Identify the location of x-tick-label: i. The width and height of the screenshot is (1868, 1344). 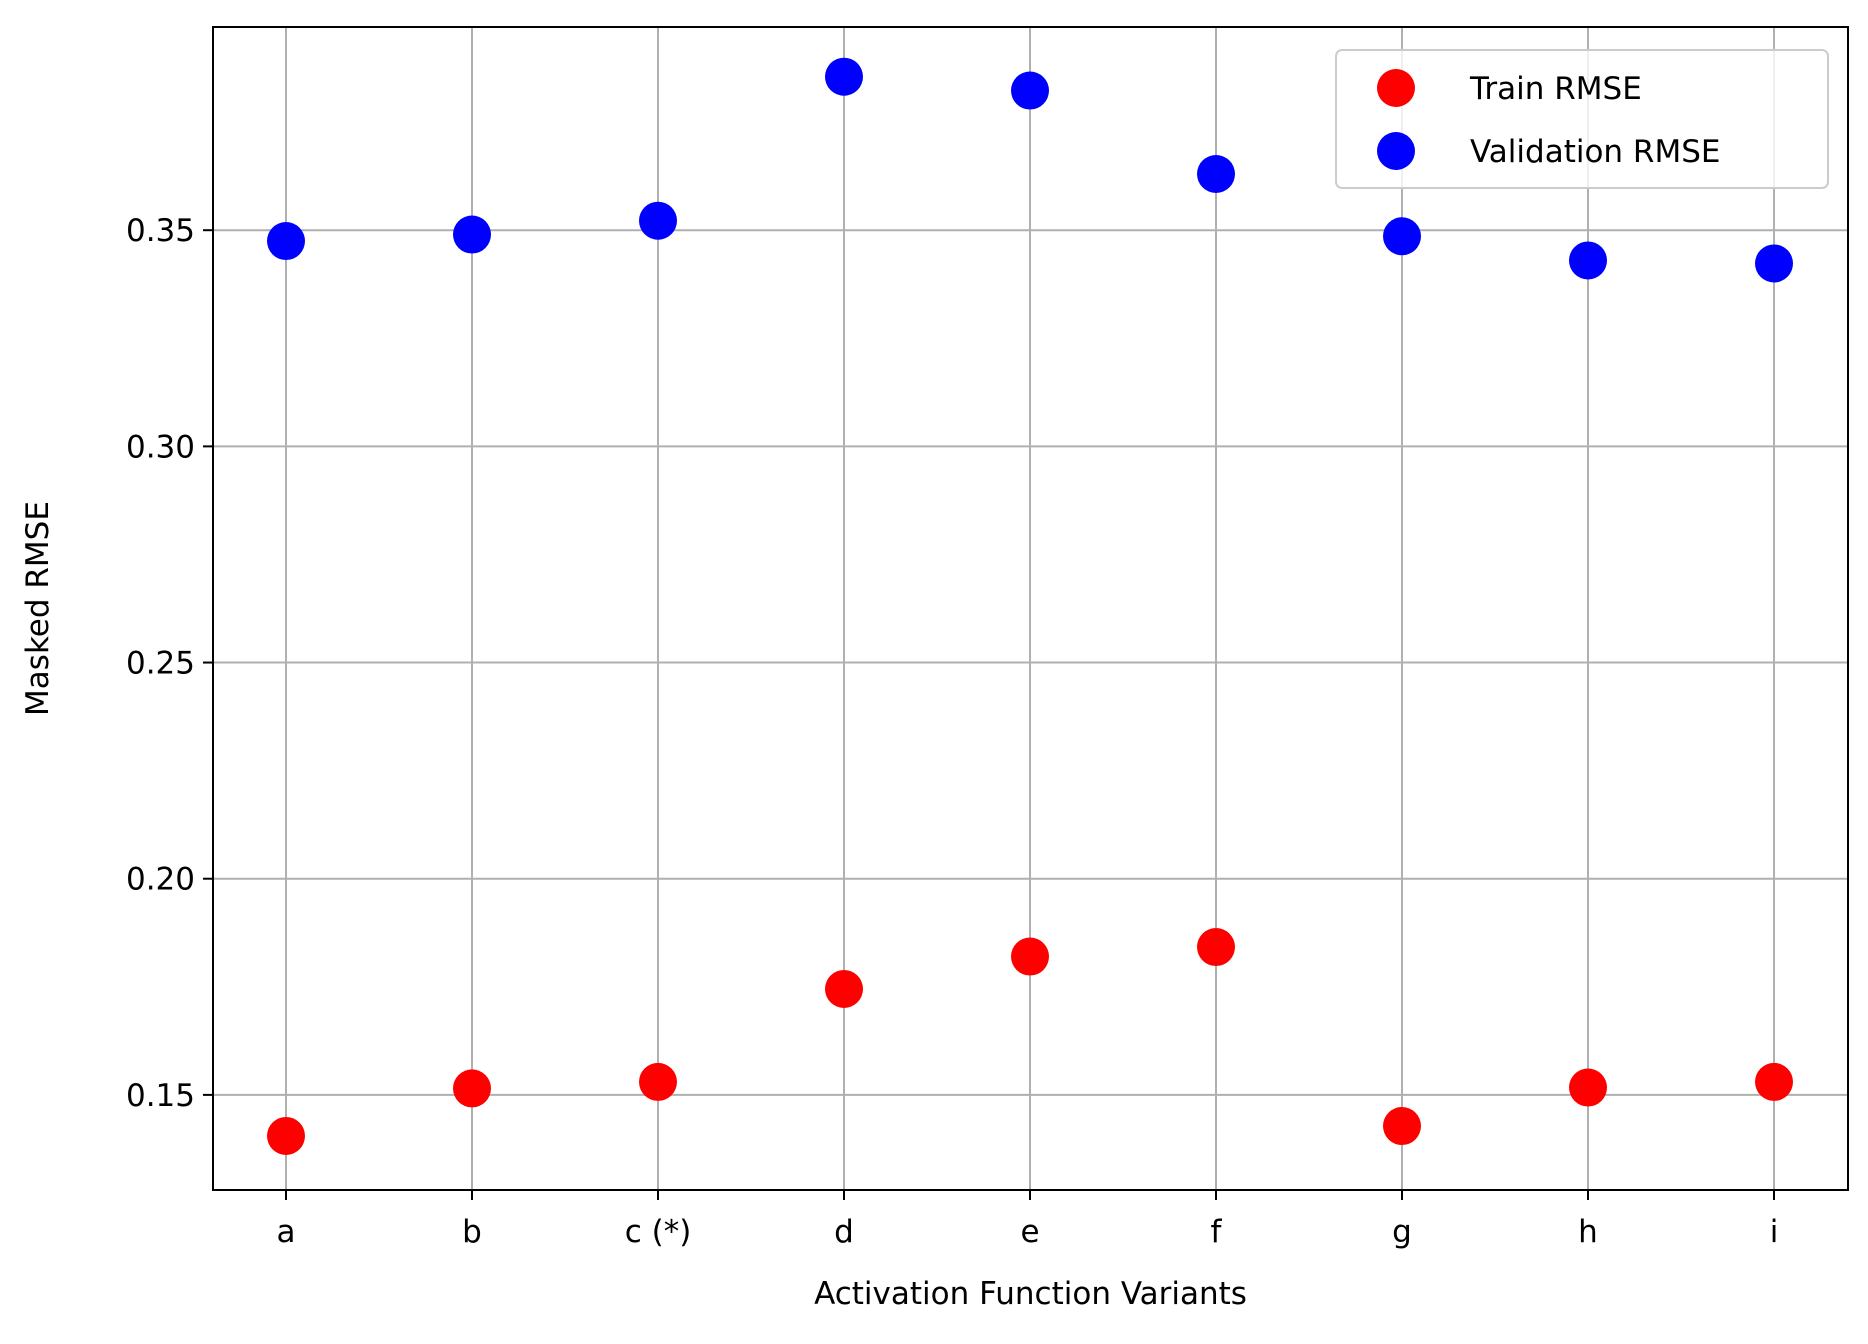
(1774, 1232).